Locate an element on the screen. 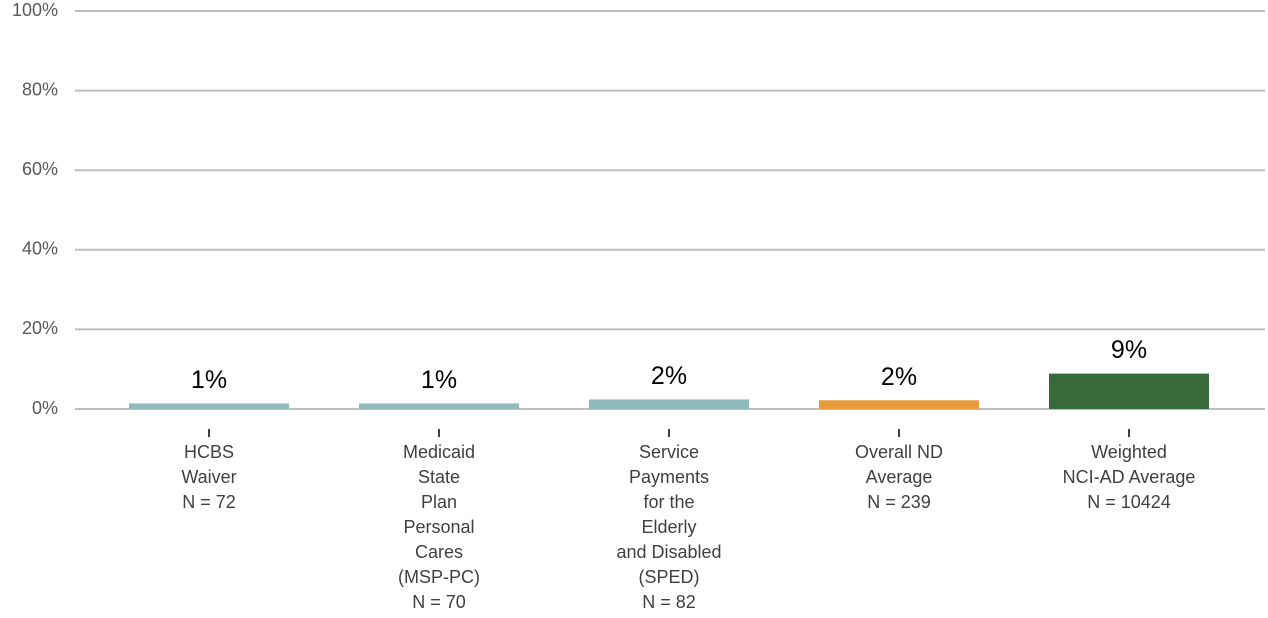  x-tick-label: for the is located at coordinates (668, 502).